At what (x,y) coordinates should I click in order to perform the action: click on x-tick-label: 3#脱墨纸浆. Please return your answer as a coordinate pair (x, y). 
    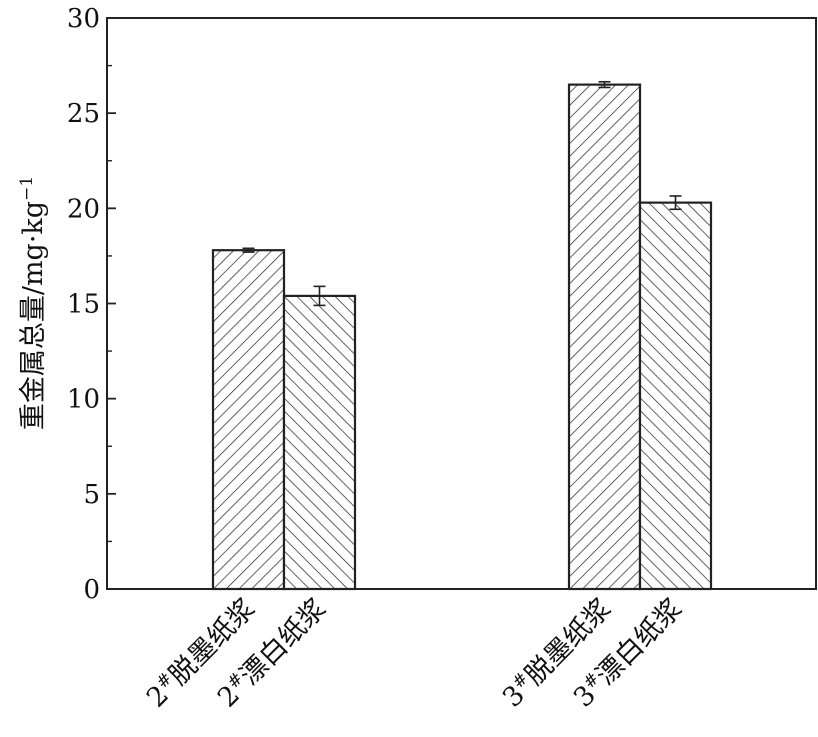
    Looking at the image, I should click on (556, 652).